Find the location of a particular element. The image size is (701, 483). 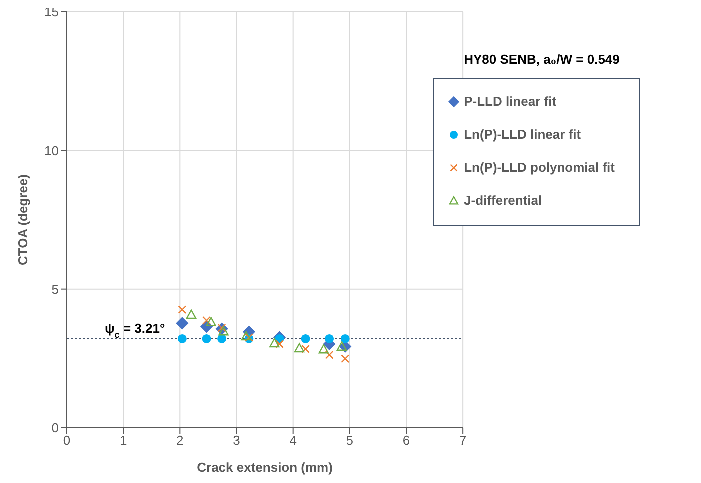

x-tick-label: 1 is located at coordinates (124, 440).